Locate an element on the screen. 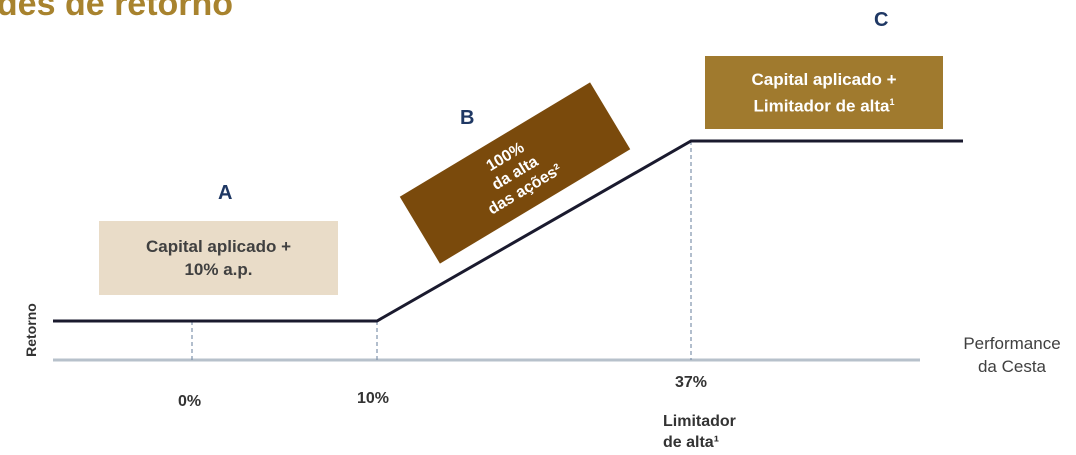  zone-c-footnote: 1 is located at coordinates (892, 101).